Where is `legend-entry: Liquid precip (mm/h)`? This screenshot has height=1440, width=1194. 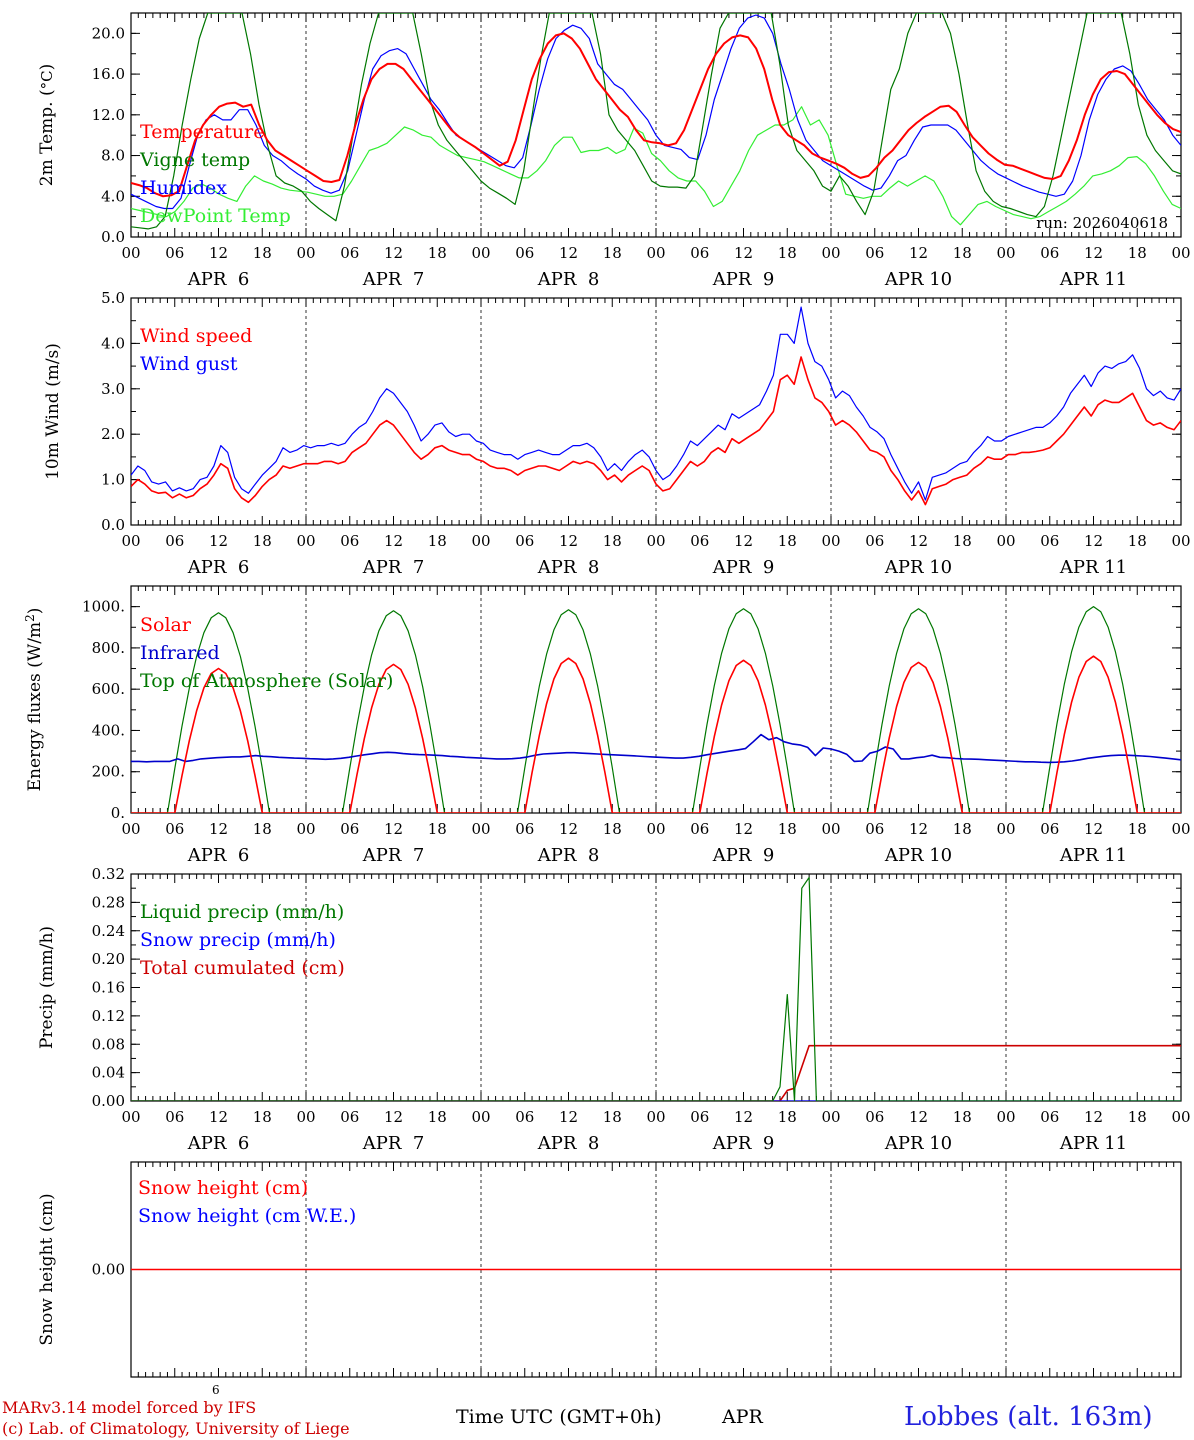
legend-entry: Liquid precip (mm/h) is located at coordinates (242, 912).